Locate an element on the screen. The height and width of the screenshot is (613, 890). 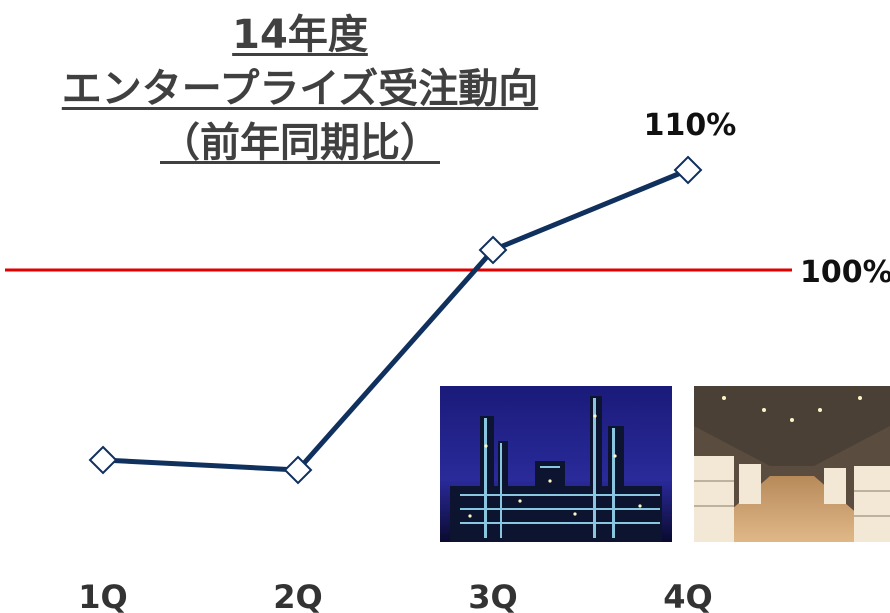
data-point-2Q is located at coordinates (298, 470).